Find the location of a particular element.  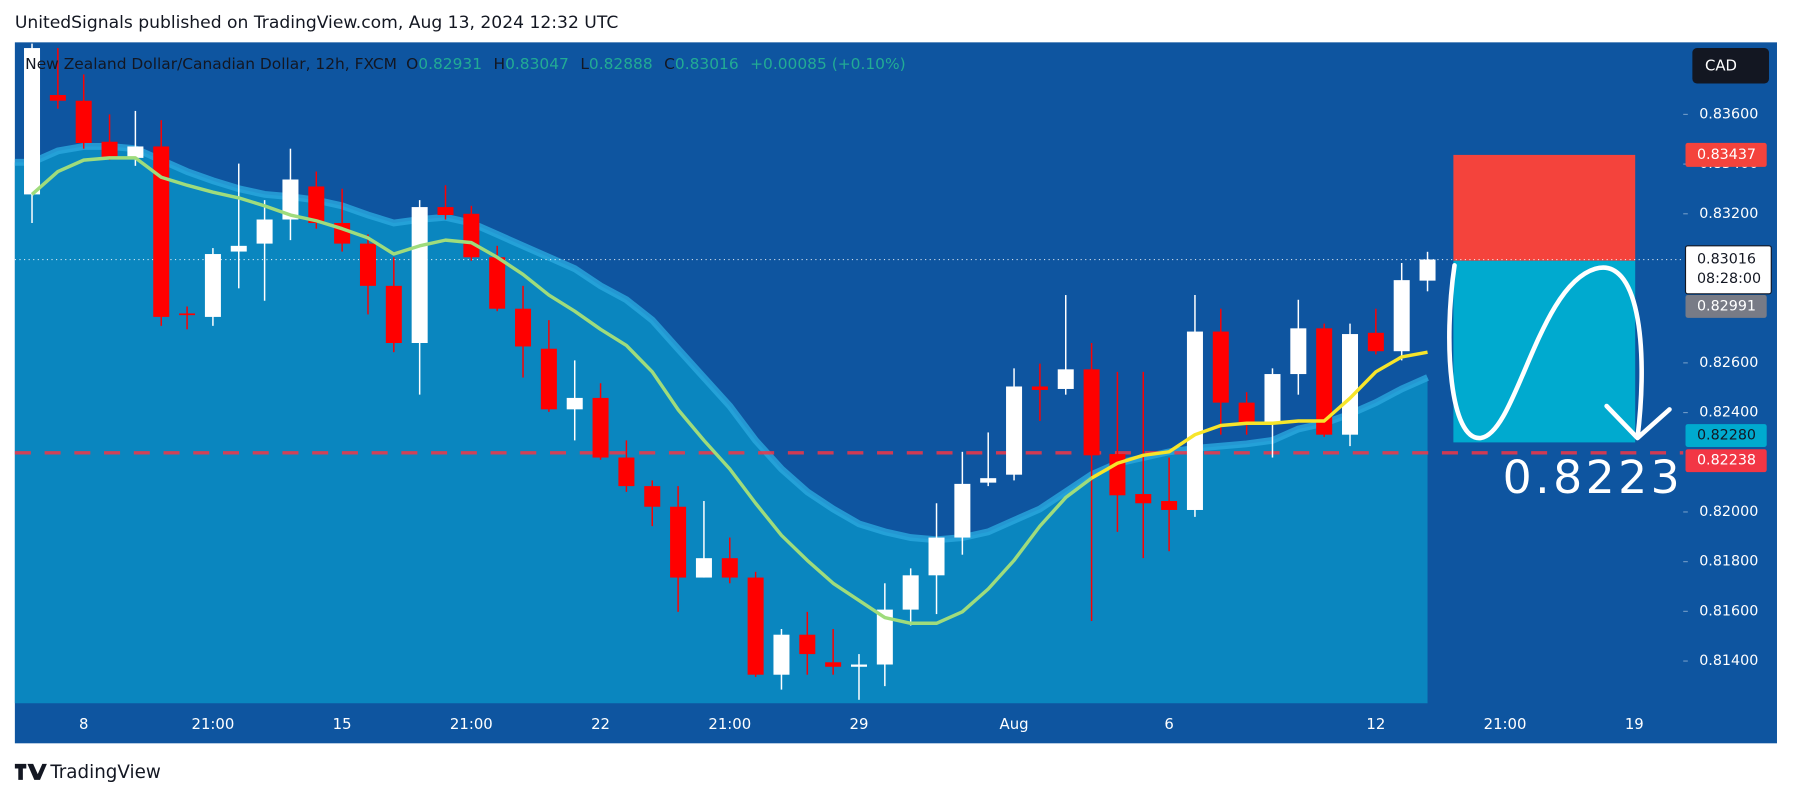

marker-price-label-box is located at coordinates (1726, 306).